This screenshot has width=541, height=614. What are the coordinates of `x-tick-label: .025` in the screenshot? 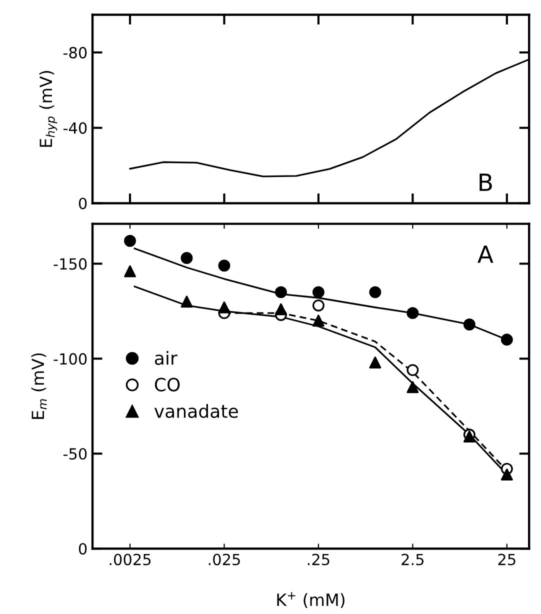 It's located at (224, 560).